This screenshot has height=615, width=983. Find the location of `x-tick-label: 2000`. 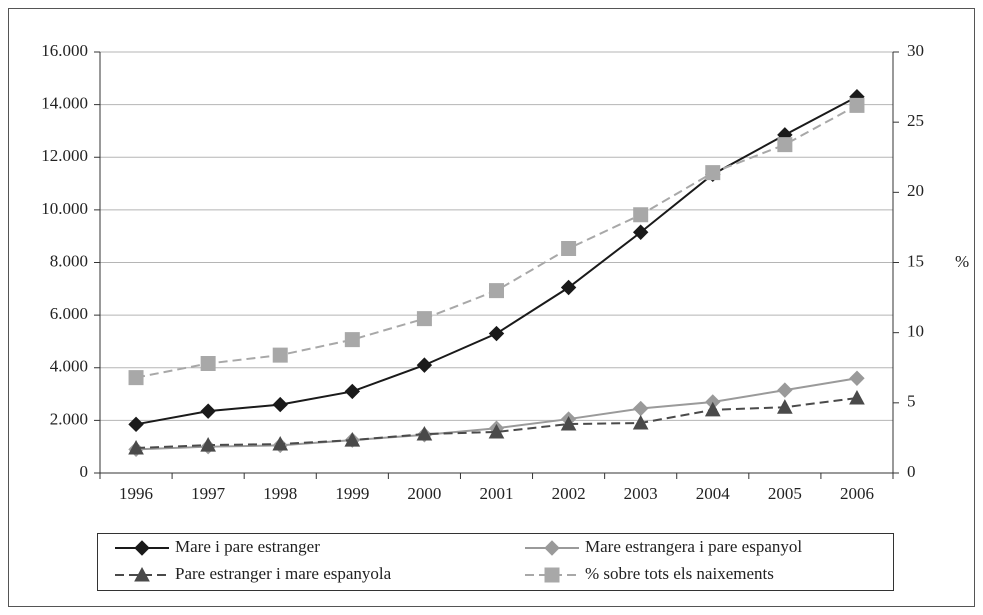

x-tick-label: 2000 is located at coordinates (424, 493).